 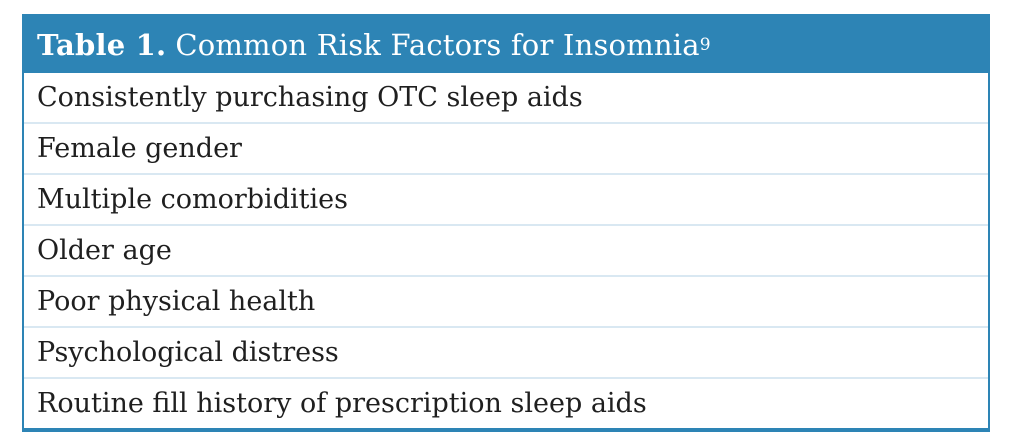 What do you see at coordinates (188, 352) in the screenshot?
I see `table-row-text: Psychological distress` at bounding box center [188, 352].